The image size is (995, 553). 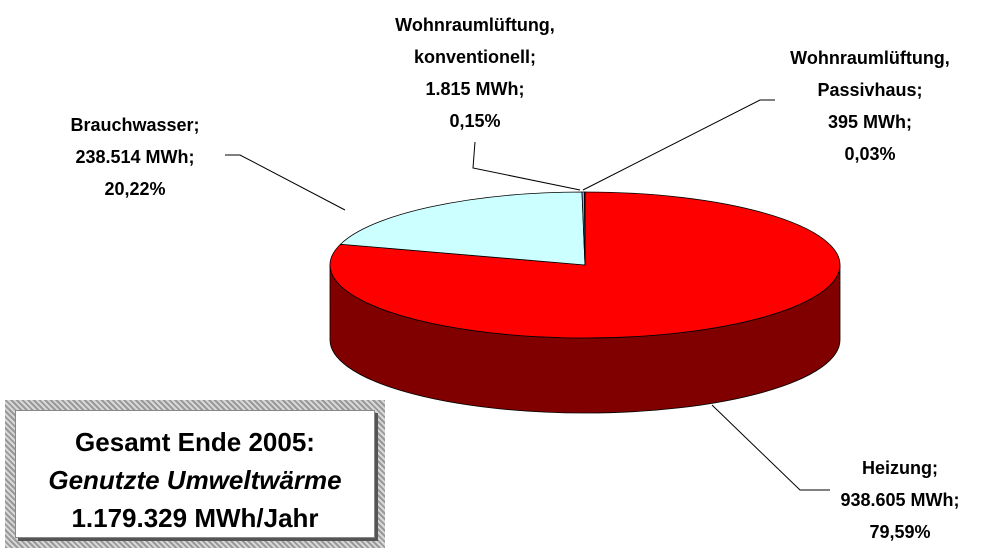 What do you see at coordinates (869, 122) in the screenshot?
I see `label-value: 395 MWh;` at bounding box center [869, 122].